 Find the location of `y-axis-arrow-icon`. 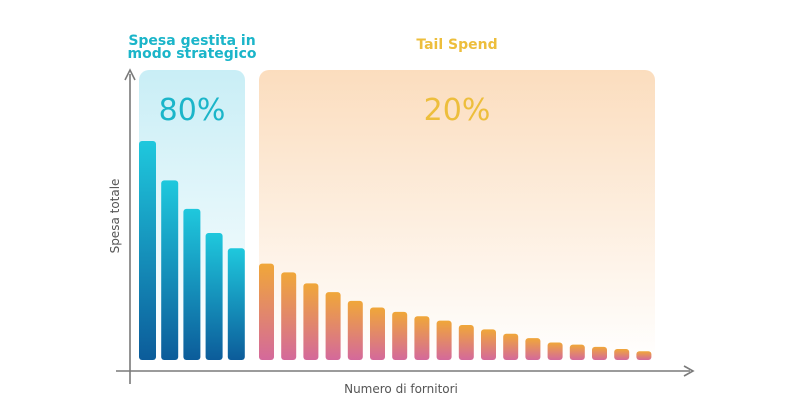

y-axis-arrow-icon is located at coordinates (130, 74).